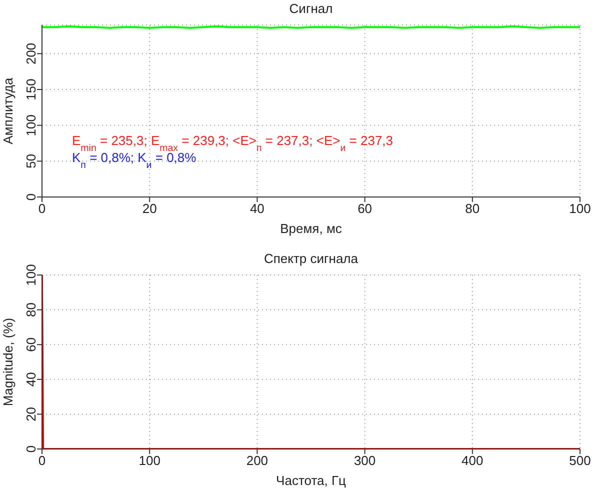  Describe the element at coordinates (311, 228) in the screenshot. I see `x-axis-title: Время, мс` at that location.